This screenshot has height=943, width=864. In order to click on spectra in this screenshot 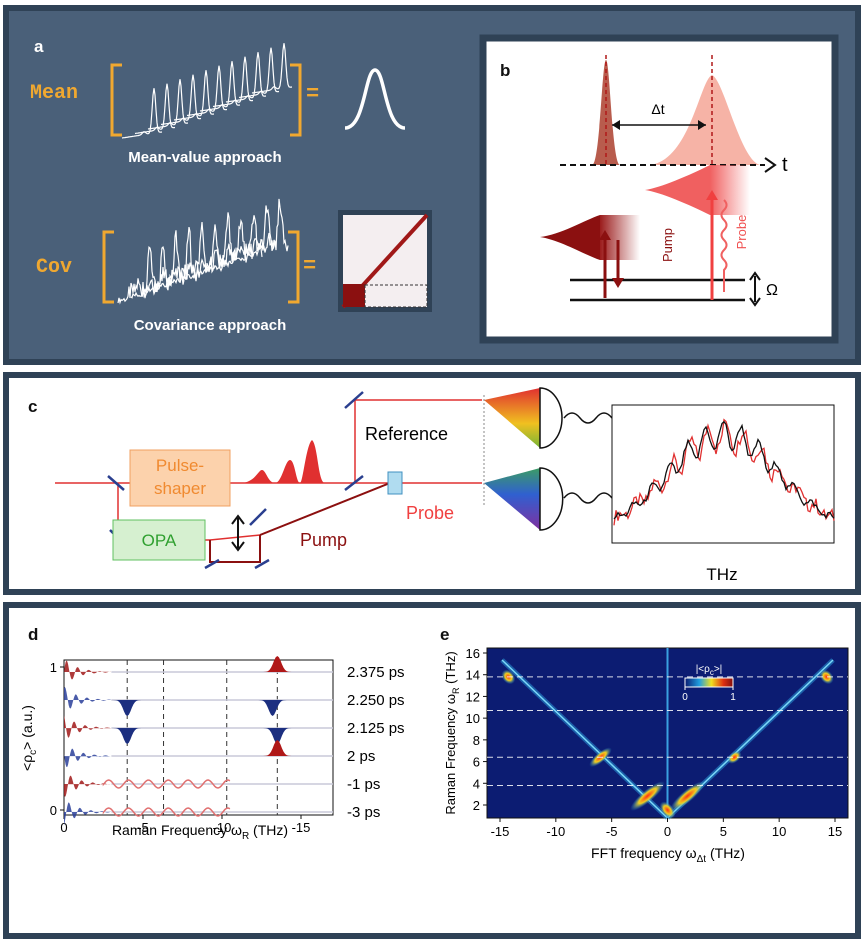, I will do `click(724, 472)`.